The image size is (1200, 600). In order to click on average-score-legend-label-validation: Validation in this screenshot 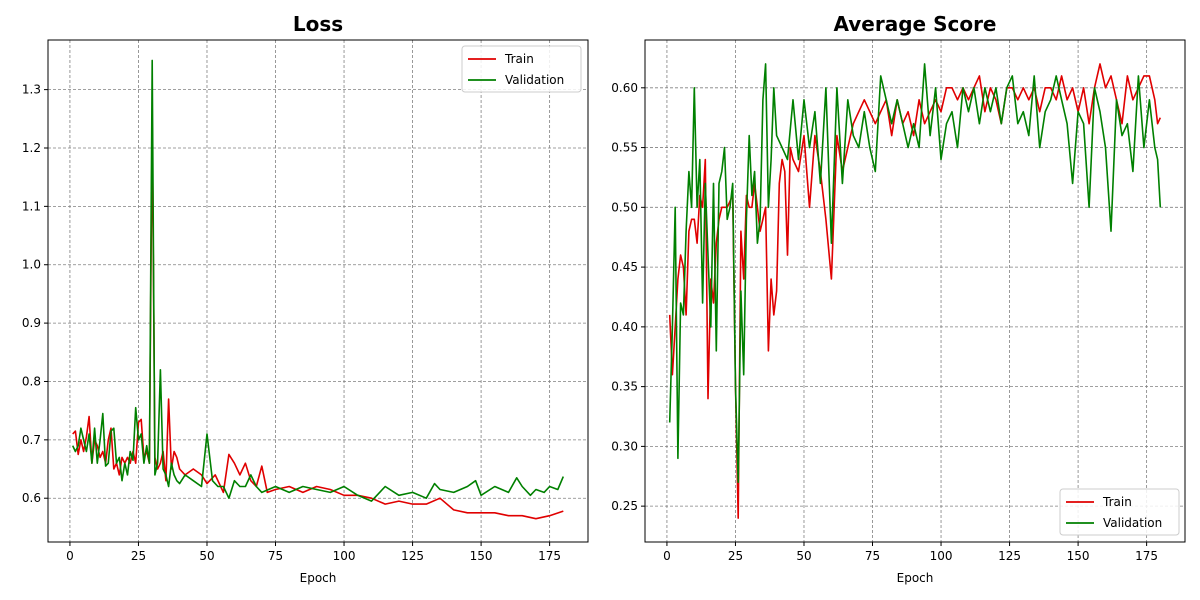, I will do `click(1132, 523)`.